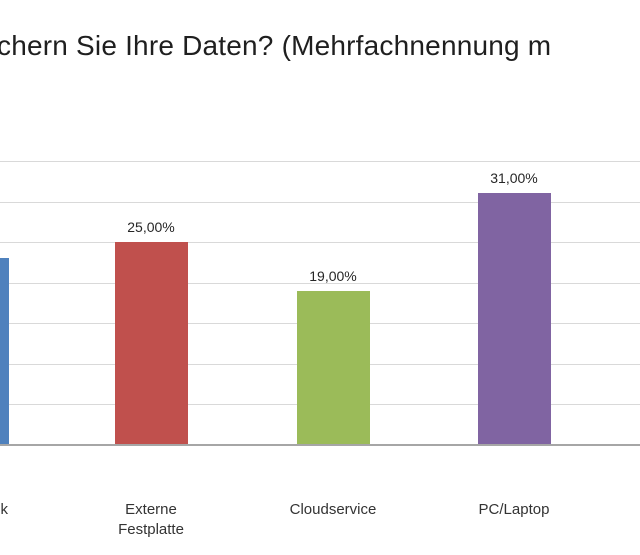 The height and width of the screenshot is (555, 640). What do you see at coordinates (514, 319) in the screenshot?
I see `bar-pc-laptop` at bounding box center [514, 319].